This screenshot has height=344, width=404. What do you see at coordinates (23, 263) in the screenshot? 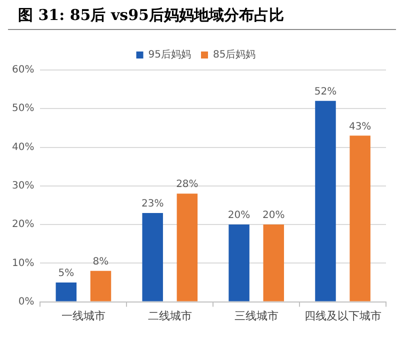
I see `y-tick-label: 10%` at bounding box center [23, 263].